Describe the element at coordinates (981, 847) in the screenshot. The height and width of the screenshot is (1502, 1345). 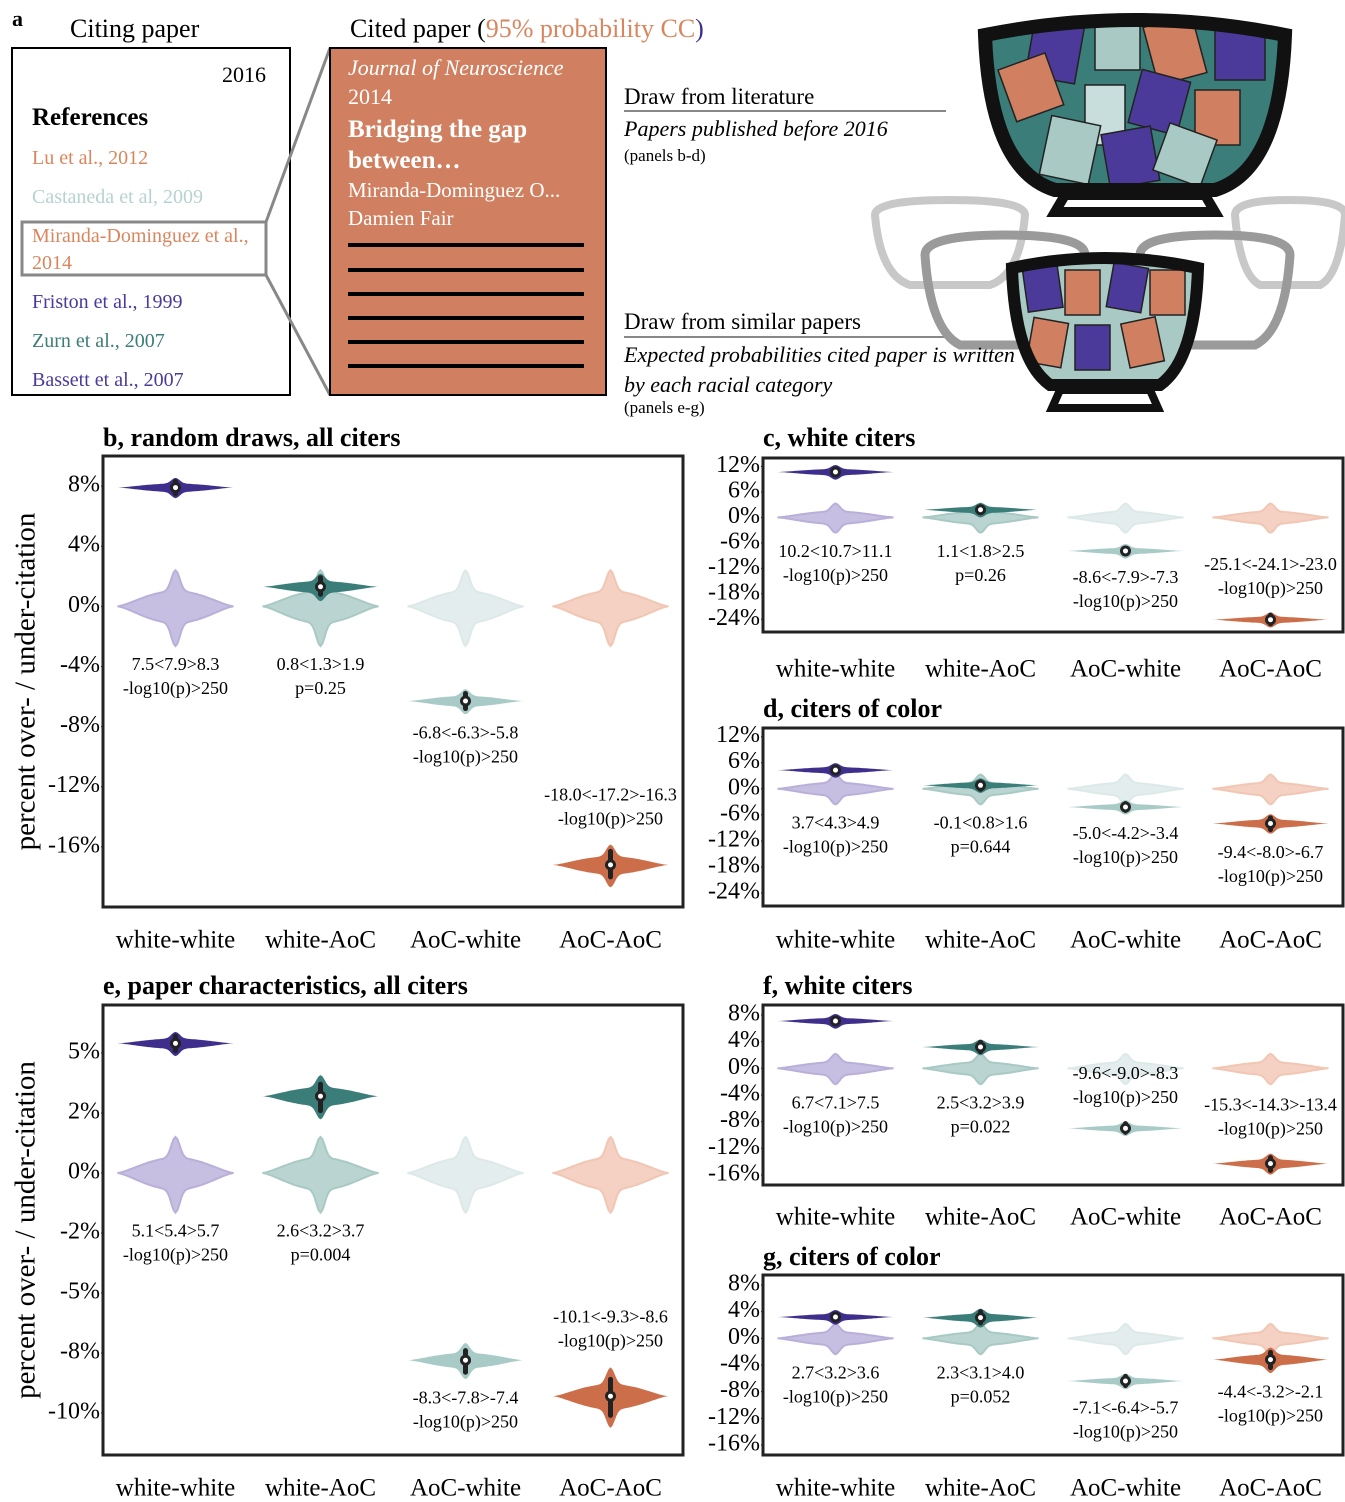
I see `p-label: p=0.644` at that location.